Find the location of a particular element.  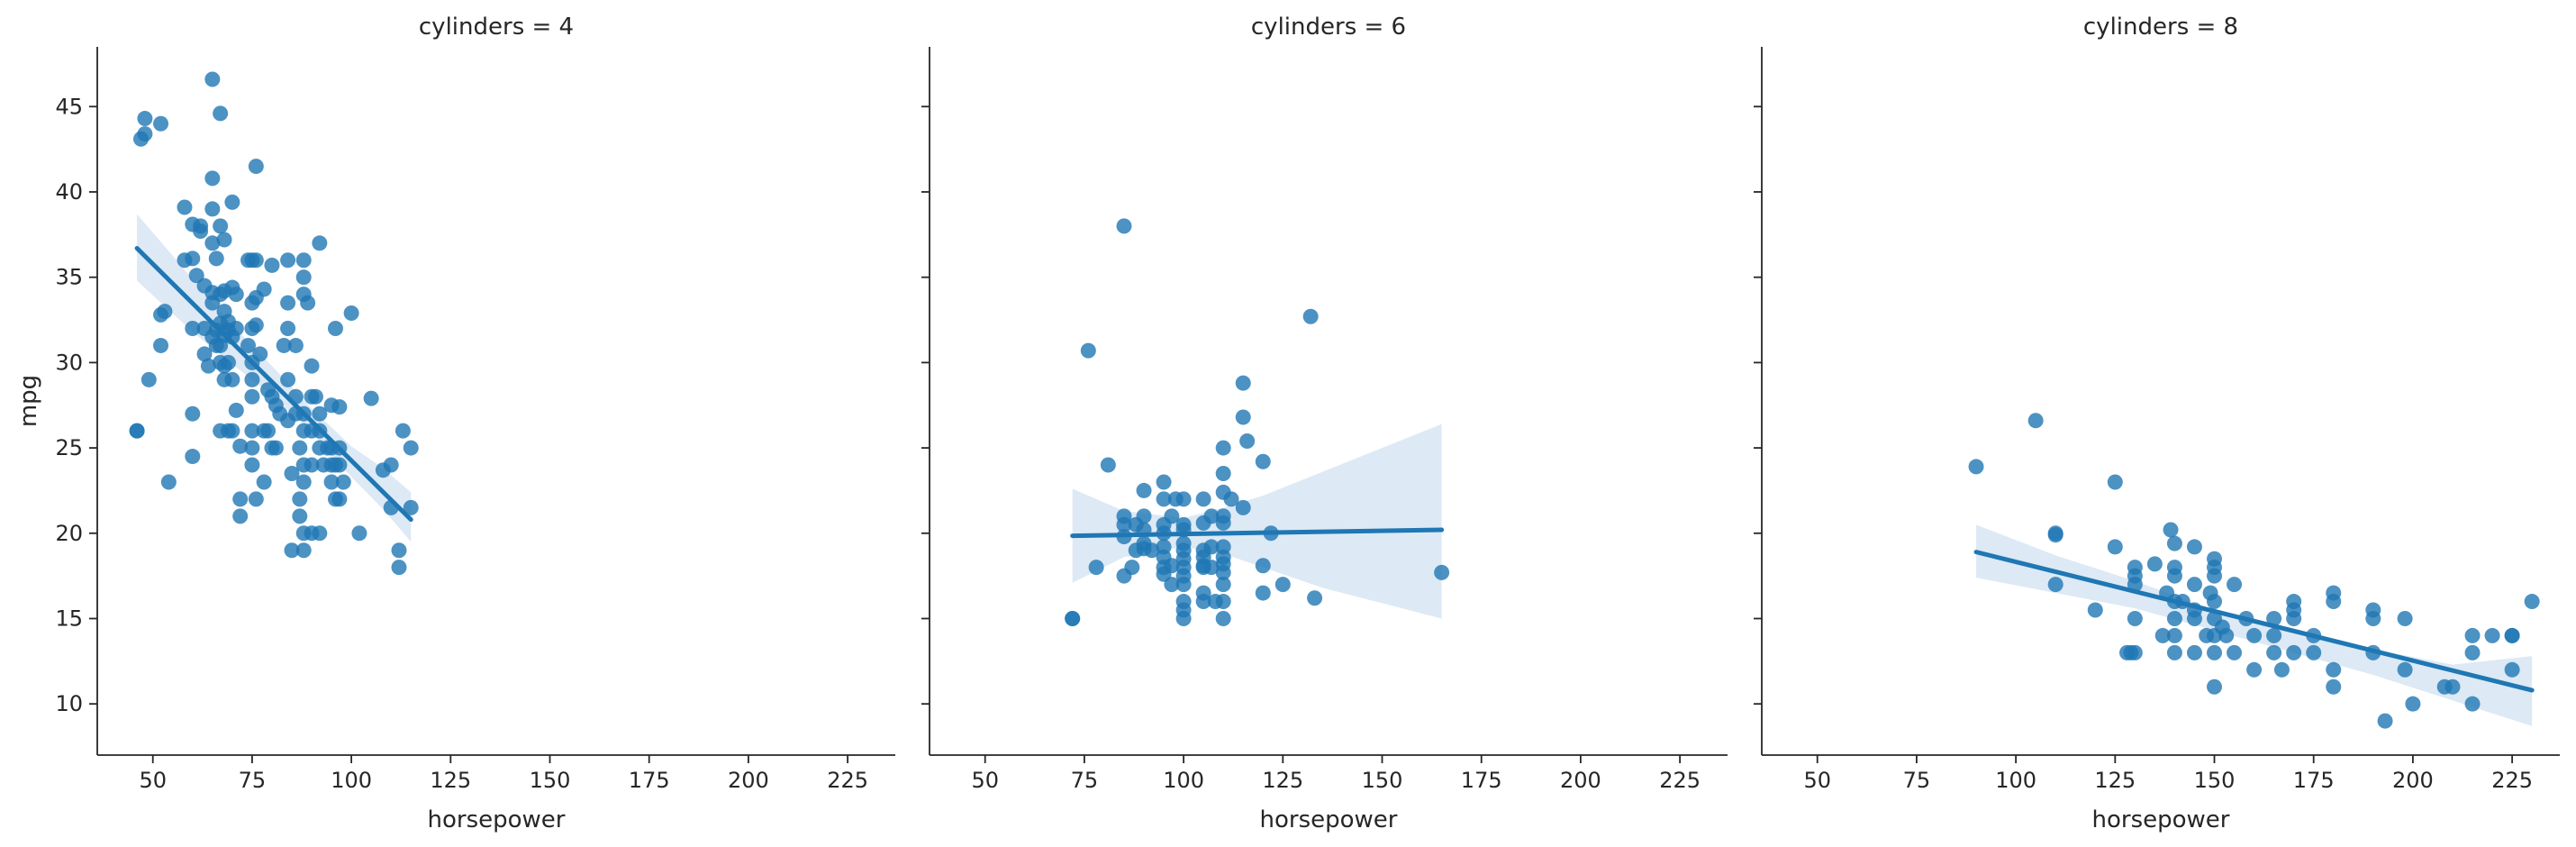

panel-title: cylinders = 6 is located at coordinates (1328, 28).